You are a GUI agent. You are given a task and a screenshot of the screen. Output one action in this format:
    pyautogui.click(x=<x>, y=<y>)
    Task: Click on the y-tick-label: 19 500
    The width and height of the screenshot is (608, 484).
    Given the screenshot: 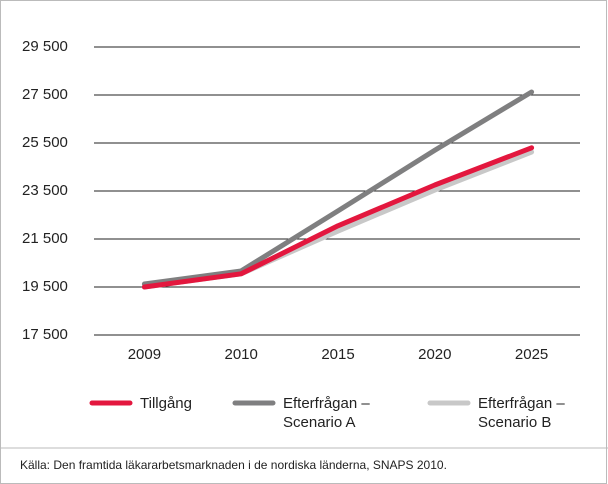 What is the action you would take?
    pyautogui.click(x=45, y=286)
    